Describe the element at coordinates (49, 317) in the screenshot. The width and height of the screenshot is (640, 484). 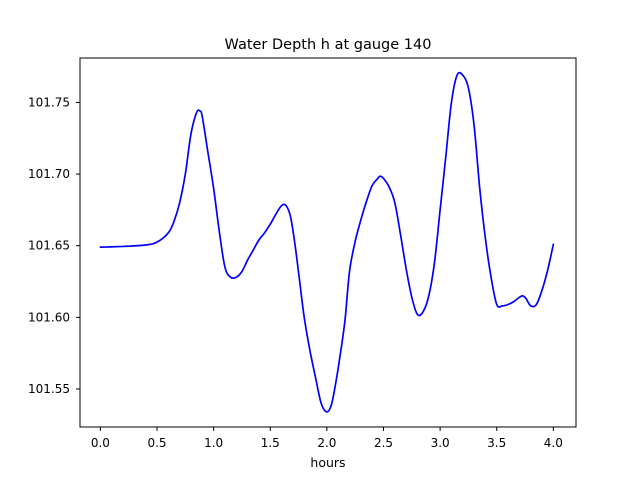
I see `y-tick-label: 101.60` at that location.